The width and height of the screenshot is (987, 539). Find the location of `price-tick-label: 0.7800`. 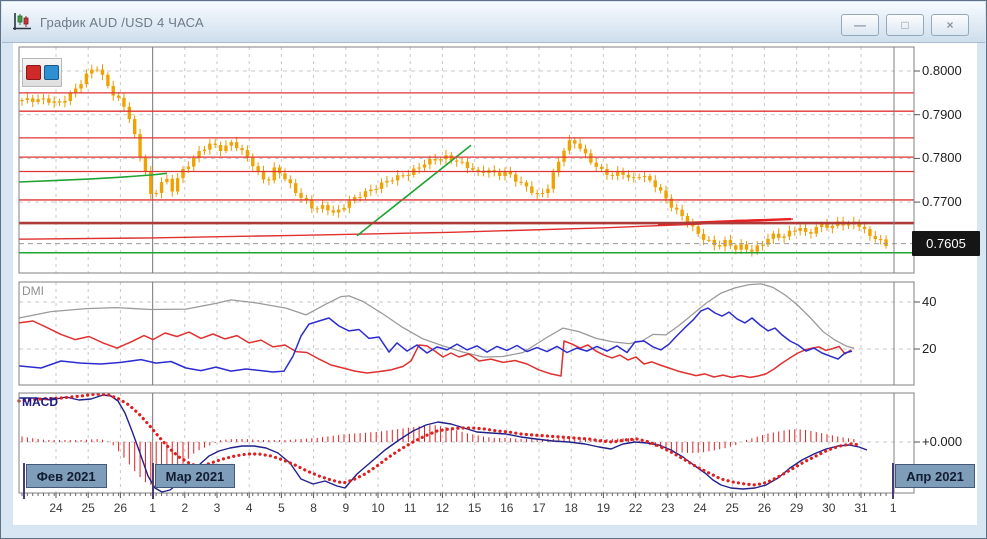

price-tick-label: 0.7800 is located at coordinates (942, 158).